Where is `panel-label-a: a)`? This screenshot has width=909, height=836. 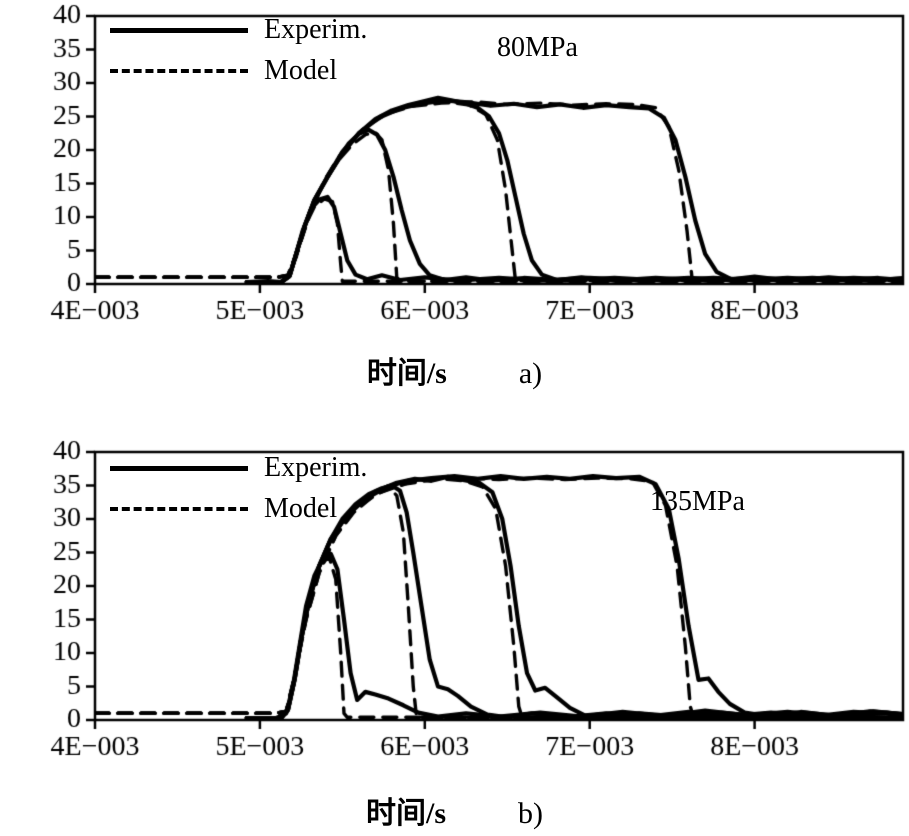 panel-label-a: a) is located at coordinates (530, 373).